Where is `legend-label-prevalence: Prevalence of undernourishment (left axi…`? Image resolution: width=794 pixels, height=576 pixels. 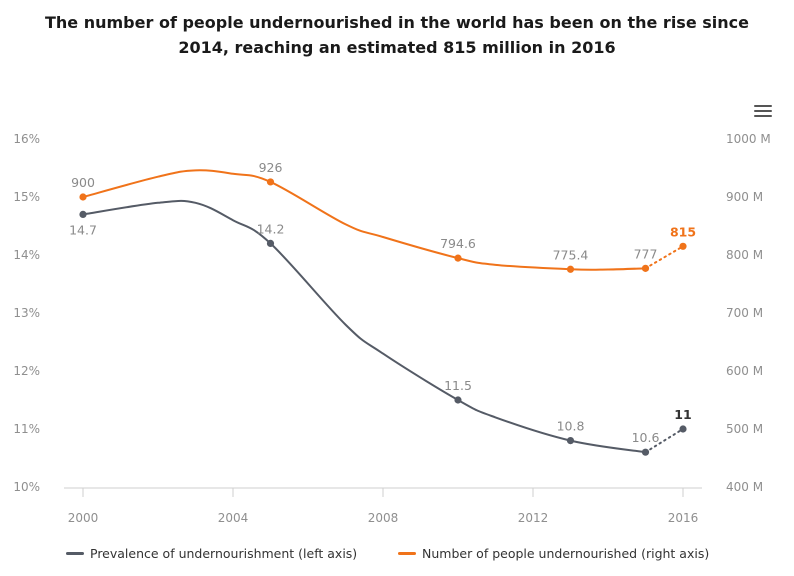
legend-label-prevalence: Prevalence of undernourishment (left axi… is located at coordinates (224, 553).